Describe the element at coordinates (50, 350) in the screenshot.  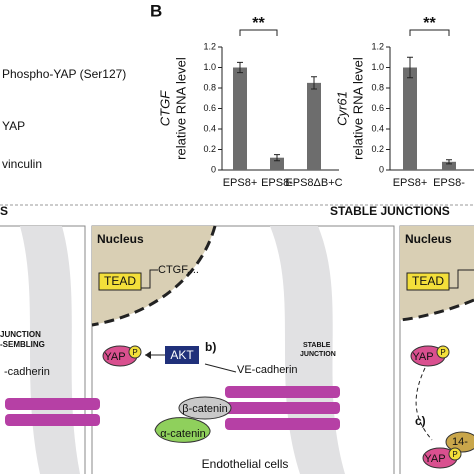
I see `membrane` at that location.